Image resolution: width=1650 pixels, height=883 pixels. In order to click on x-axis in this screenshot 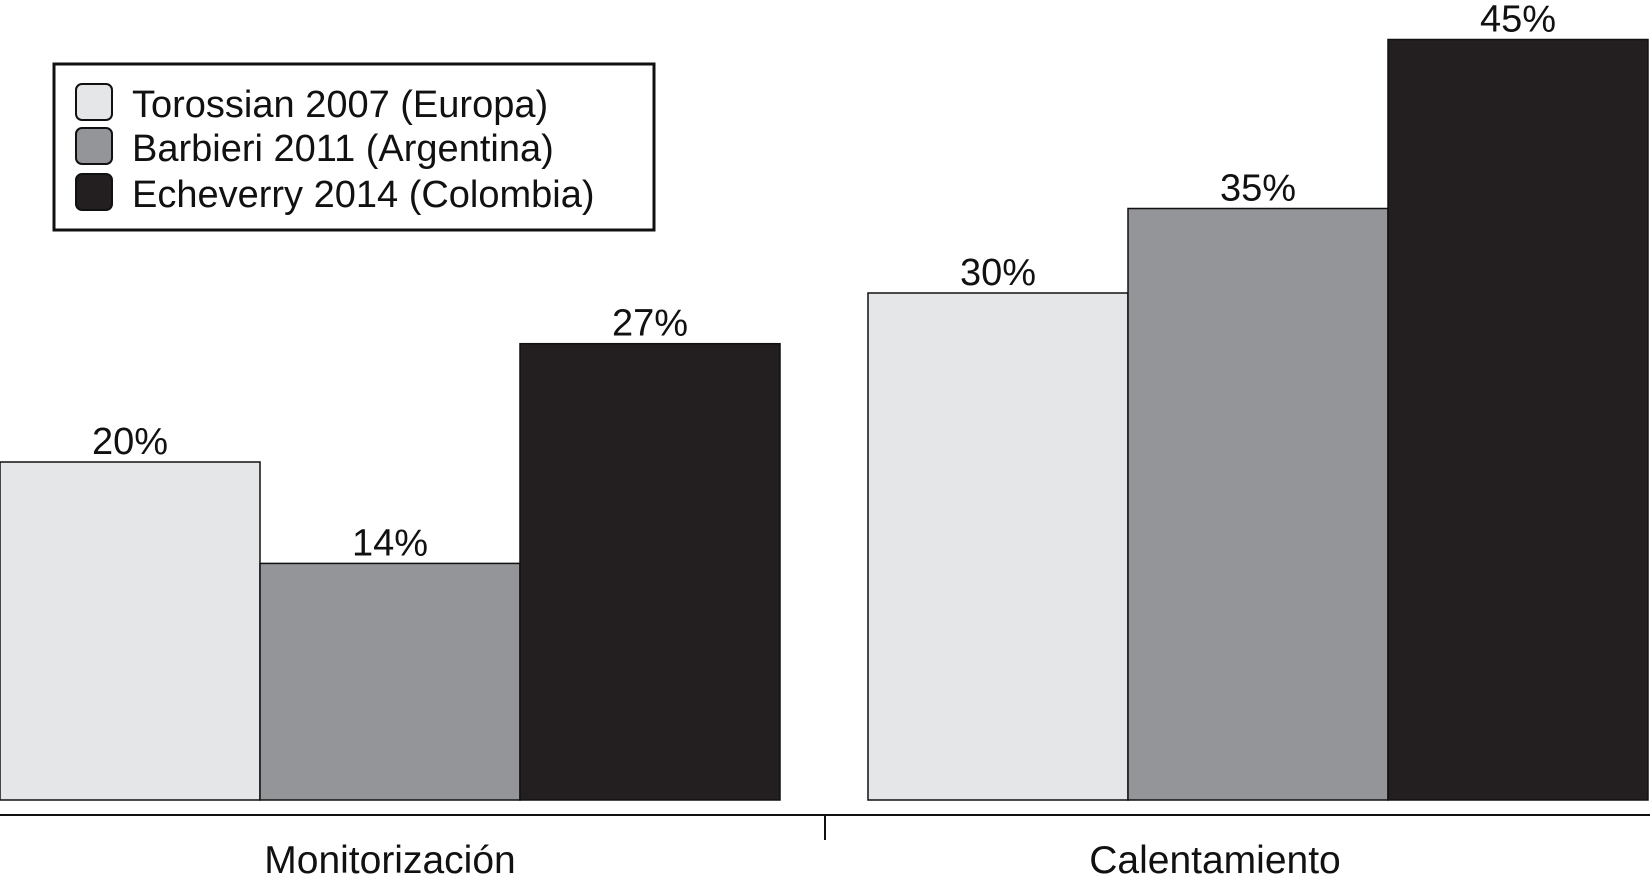, I will do `click(825, 827)`.